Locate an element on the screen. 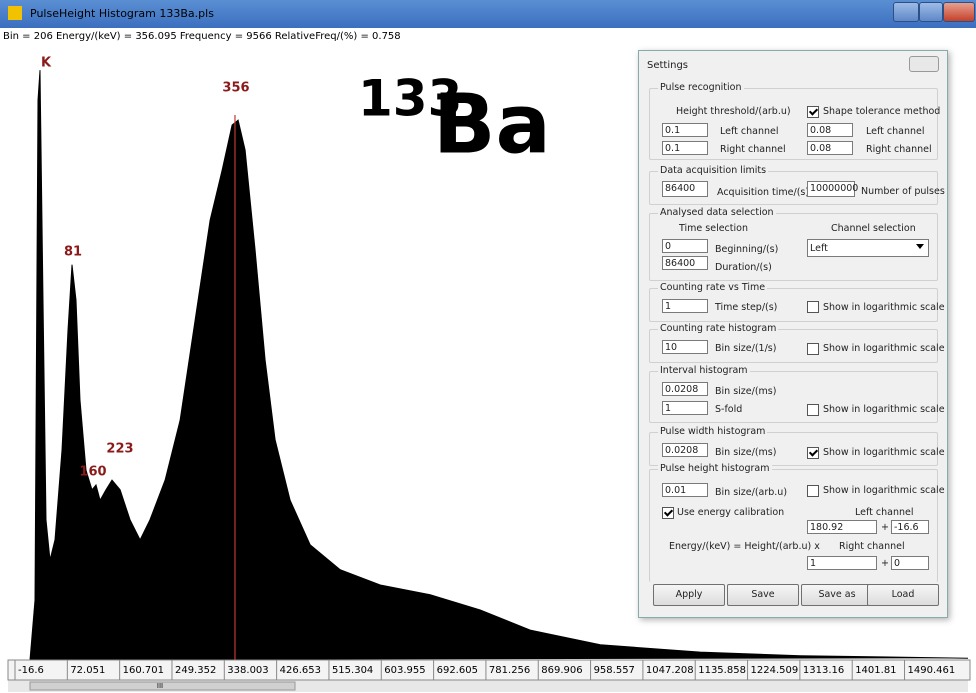 Image resolution: width=976 pixels, height=693 pixels. x-axis-bar is located at coordinates (489, 670).